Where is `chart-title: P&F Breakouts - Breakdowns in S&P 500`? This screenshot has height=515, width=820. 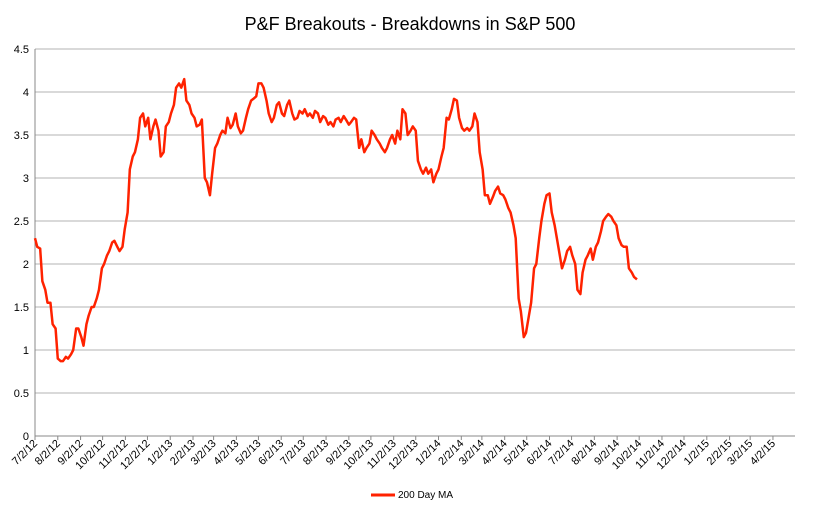
chart-title: P&F Breakouts - Breakdowns in S&P 500 is located at coordinates (410, 24).